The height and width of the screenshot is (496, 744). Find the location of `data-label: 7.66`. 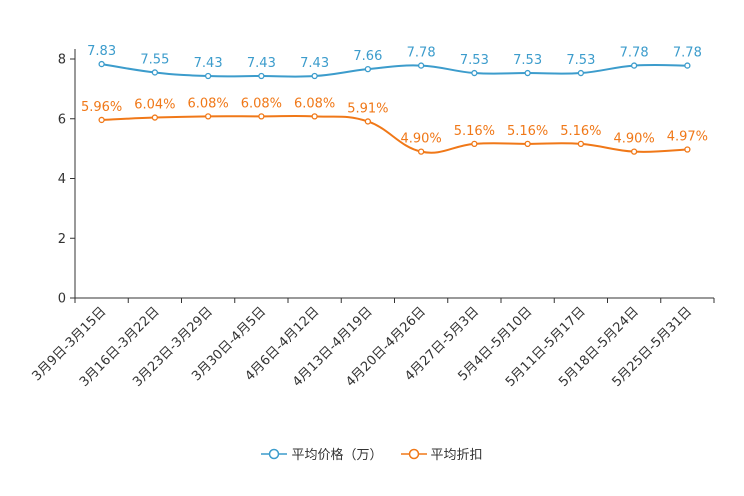

data-label: 7.66 is located at coordinates (367, 56).